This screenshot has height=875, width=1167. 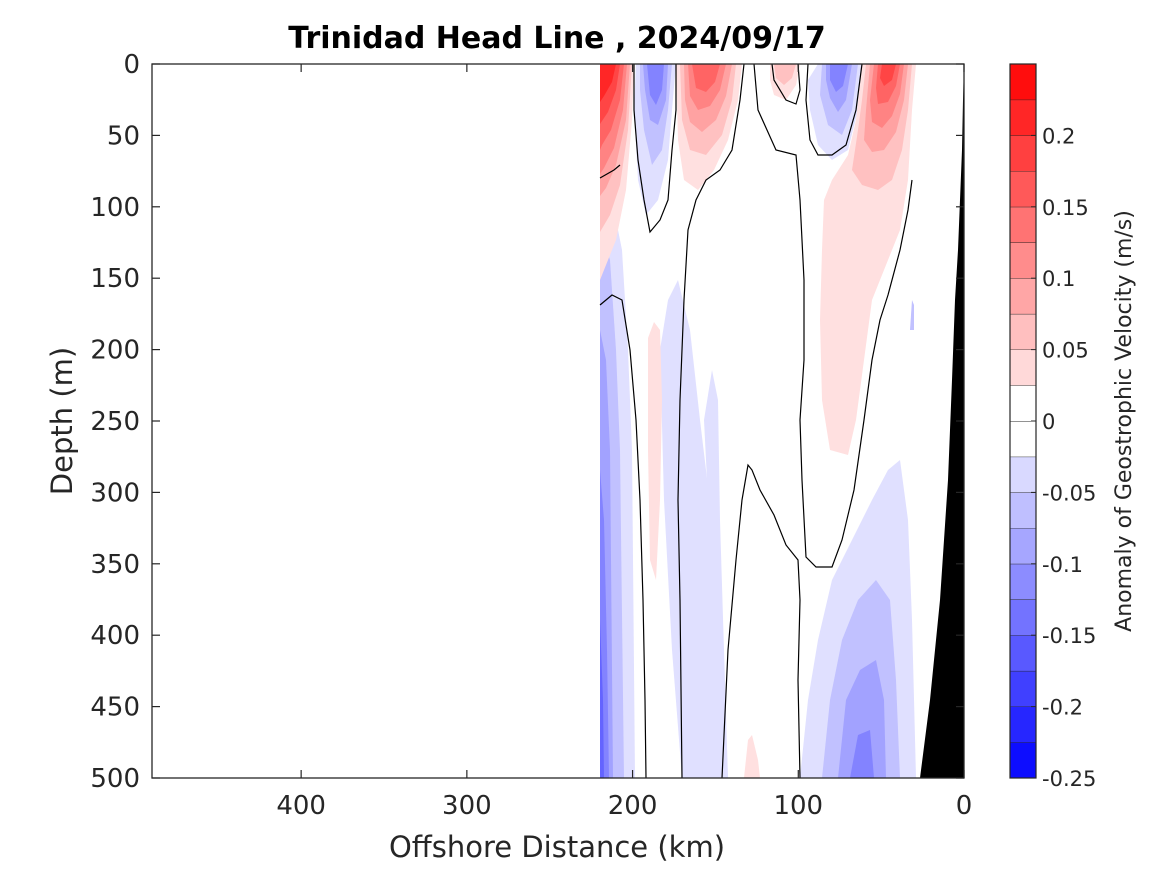 I want to click on colorbar-tick-label: 0.05, so click(x=1065, y=351).